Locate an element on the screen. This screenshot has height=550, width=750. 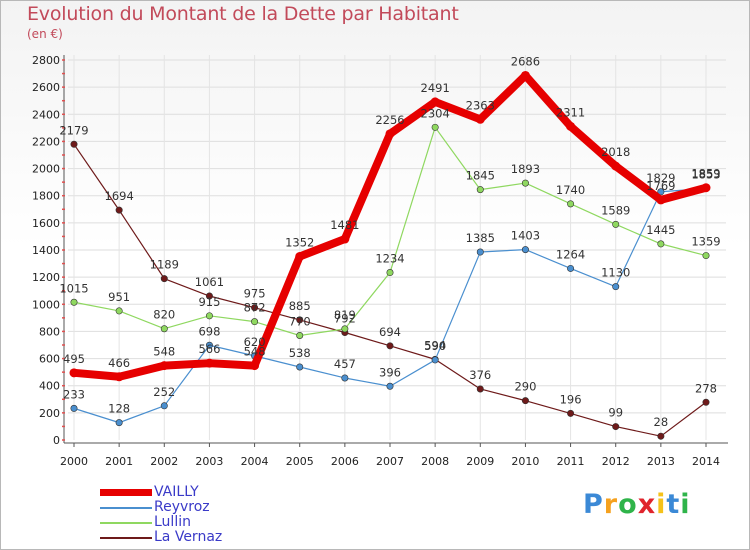
data-label: 495 is located at coordinates (74, 359).